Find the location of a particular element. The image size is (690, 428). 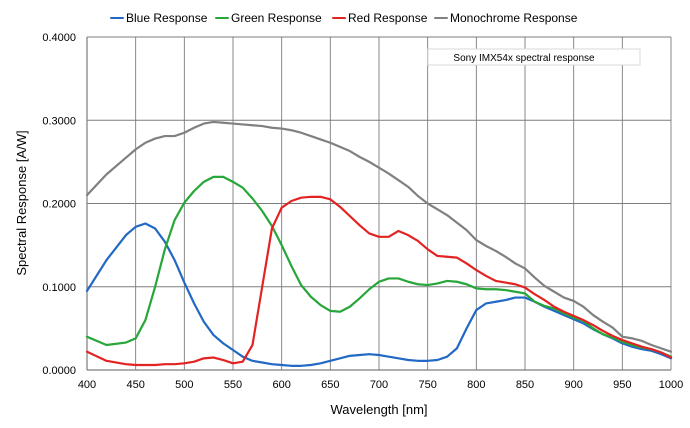

x-tick-label: 650 is located at coordinates (330, 385).